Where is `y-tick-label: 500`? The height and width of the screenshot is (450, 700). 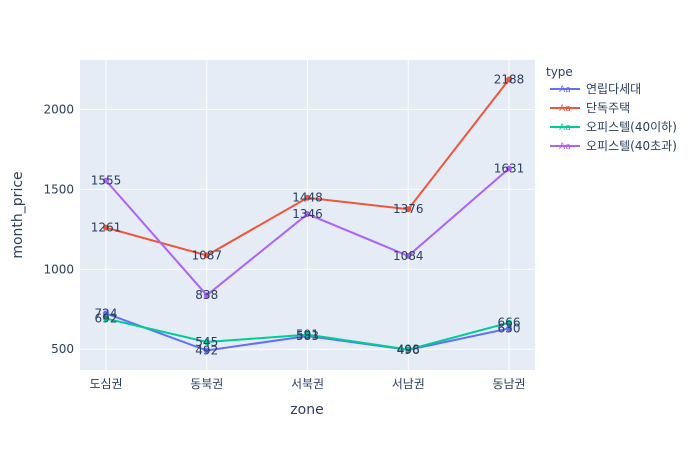
y-tick-label: 500 is located at coordinates (62, 349).